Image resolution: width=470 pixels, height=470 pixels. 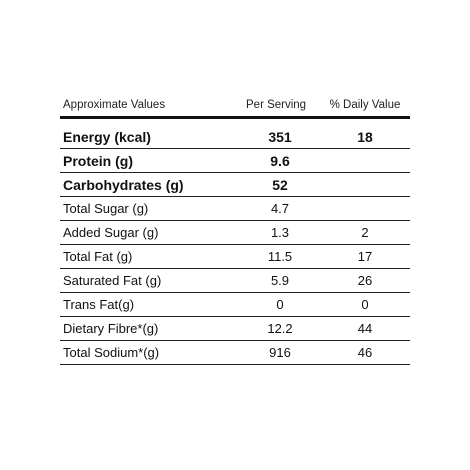 What do you see at coordinates (365, 105) in the screenshot?
I see `header-daily-value: % Daily Value` at bounding box center [365, 105].